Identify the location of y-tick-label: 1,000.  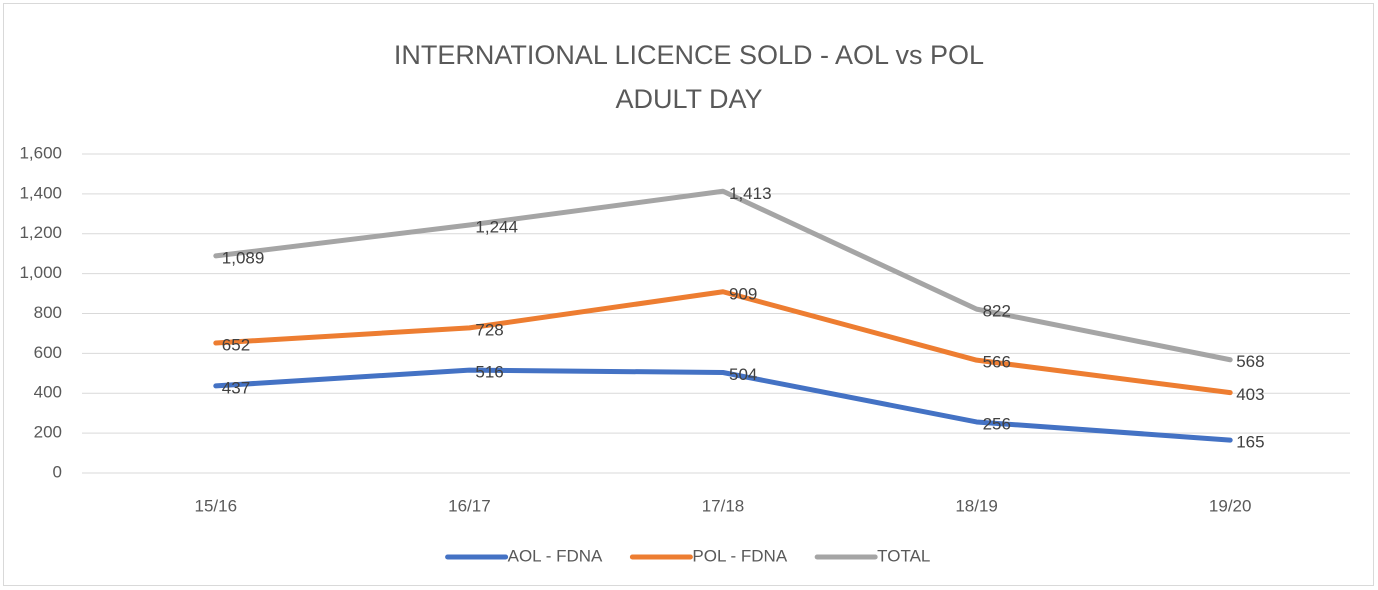
(40, 272).